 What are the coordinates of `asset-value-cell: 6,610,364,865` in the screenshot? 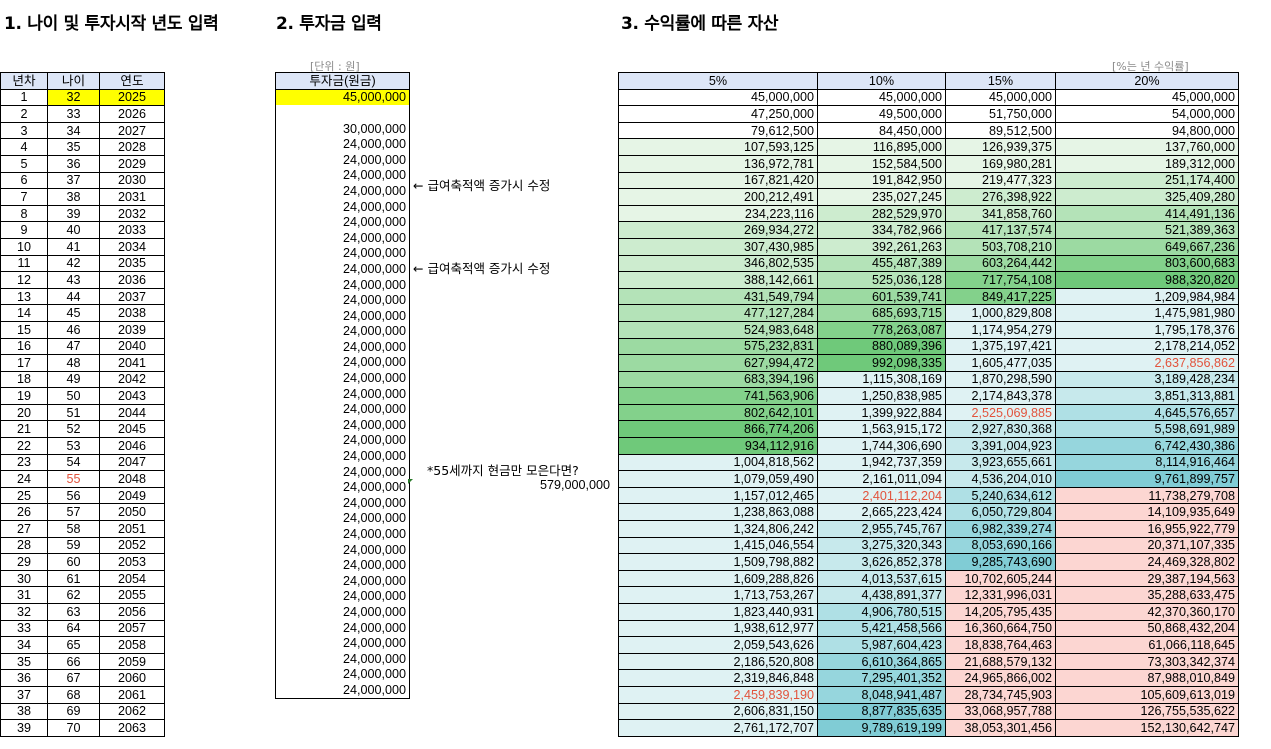 It's located at (881, 661).